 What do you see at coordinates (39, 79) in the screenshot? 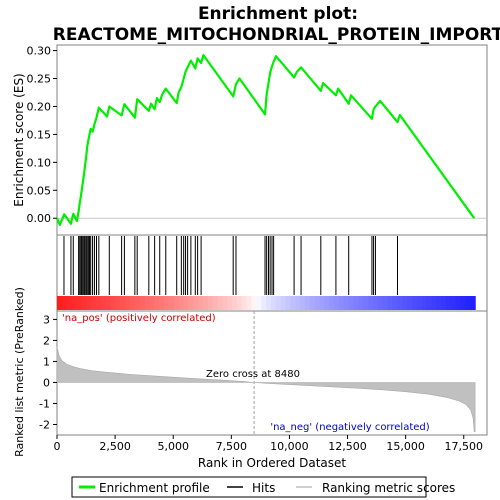
I see `es-y-tick-label: 0.25` at bounding box center [39, 79].